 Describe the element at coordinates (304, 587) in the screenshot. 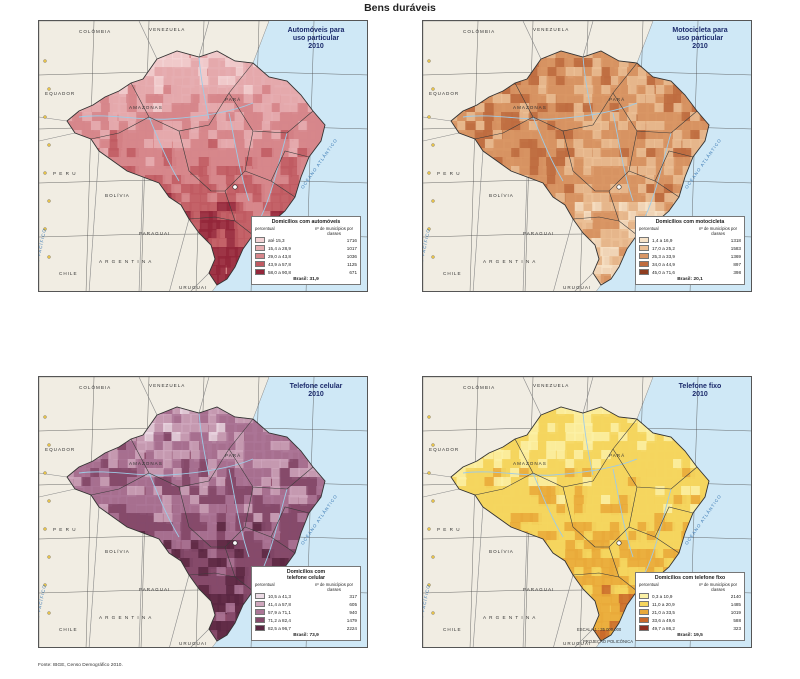

I see `legend-header: percentual nº de municípios por classes` at that location.